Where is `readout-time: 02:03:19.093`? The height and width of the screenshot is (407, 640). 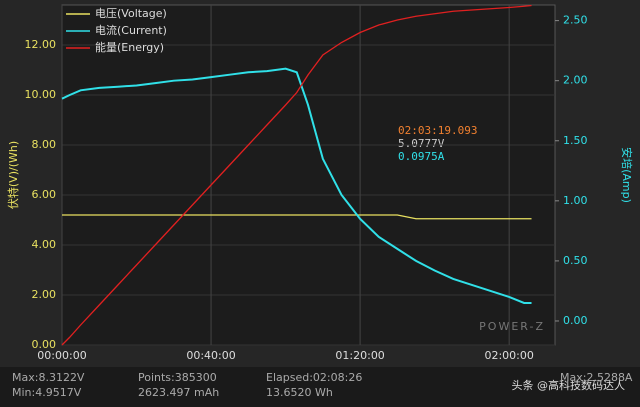
readout-time: 02:03:19.093 is located at coordinates (437, 130).